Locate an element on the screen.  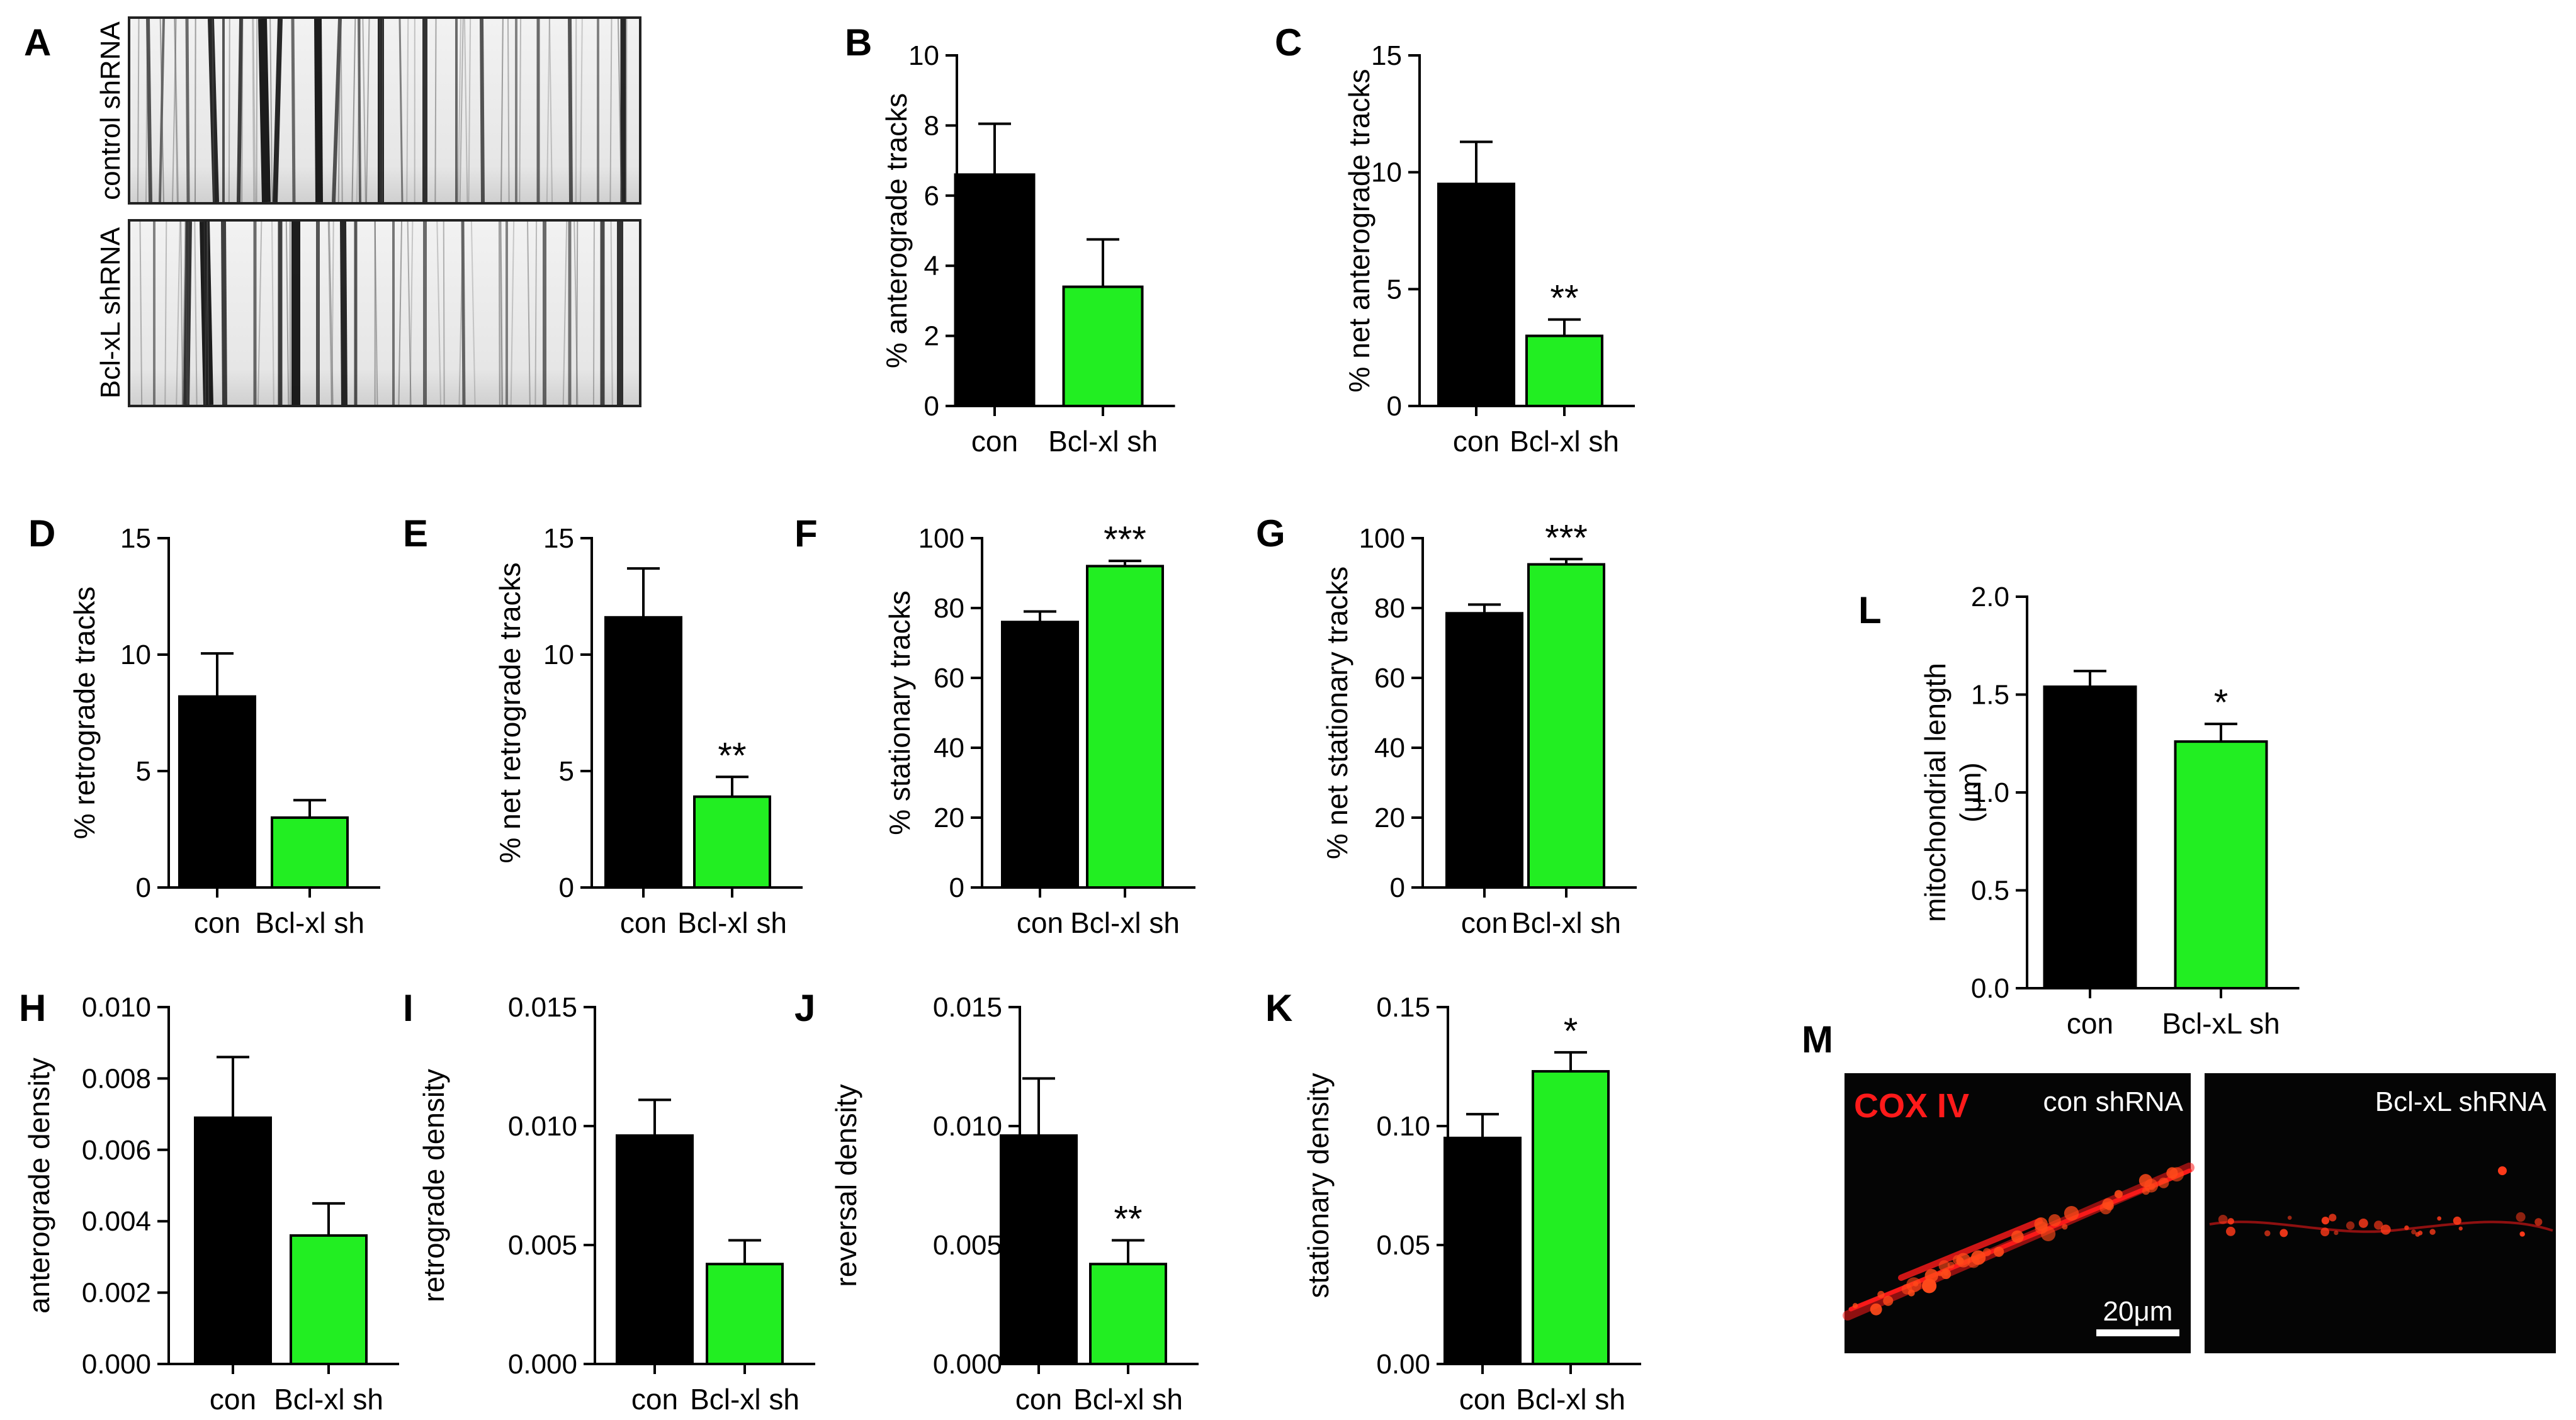
category-label-i-con: con is located at coordinates (654, 1400).